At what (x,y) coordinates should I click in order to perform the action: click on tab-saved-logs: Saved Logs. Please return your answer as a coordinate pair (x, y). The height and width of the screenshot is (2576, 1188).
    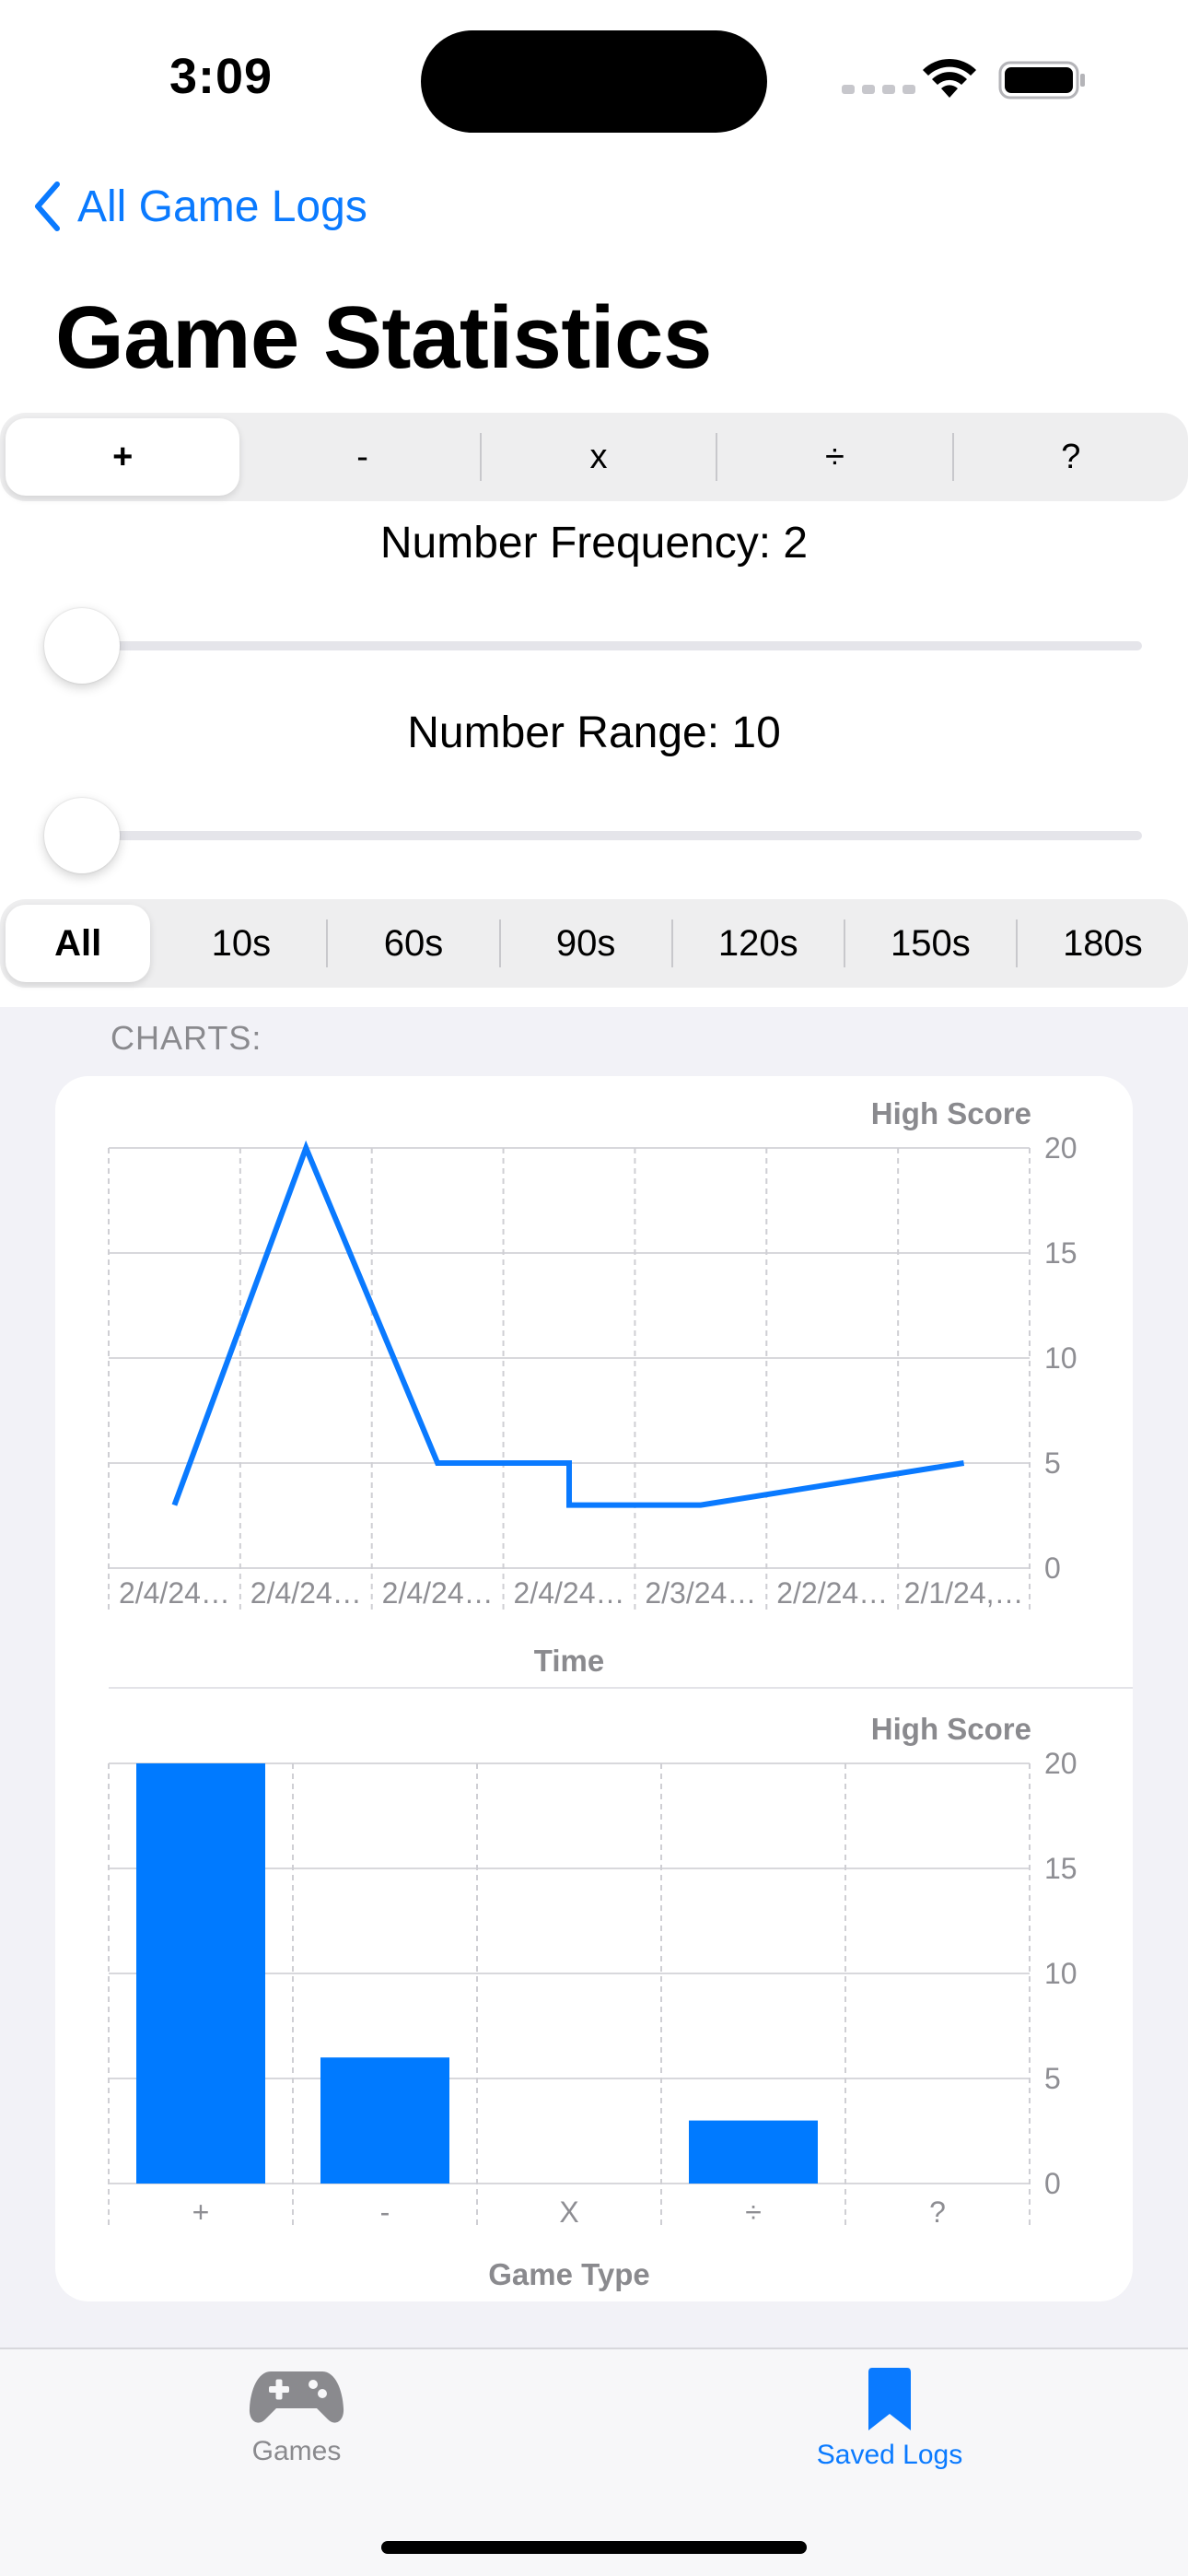
    Looking at the image, I should click on (889, 2418).